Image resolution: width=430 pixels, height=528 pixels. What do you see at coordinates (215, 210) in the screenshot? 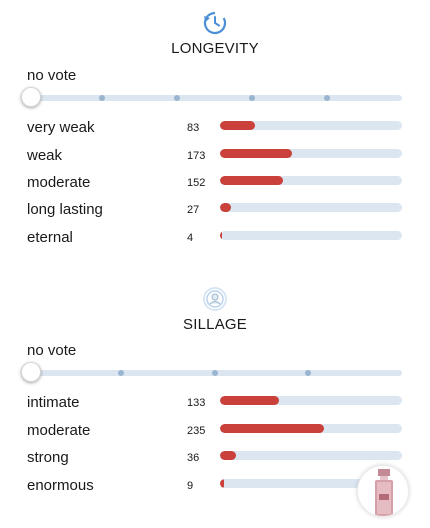
I see `longevity-row-long-lasting: long lasting 27` at bounding box center [215, 210].